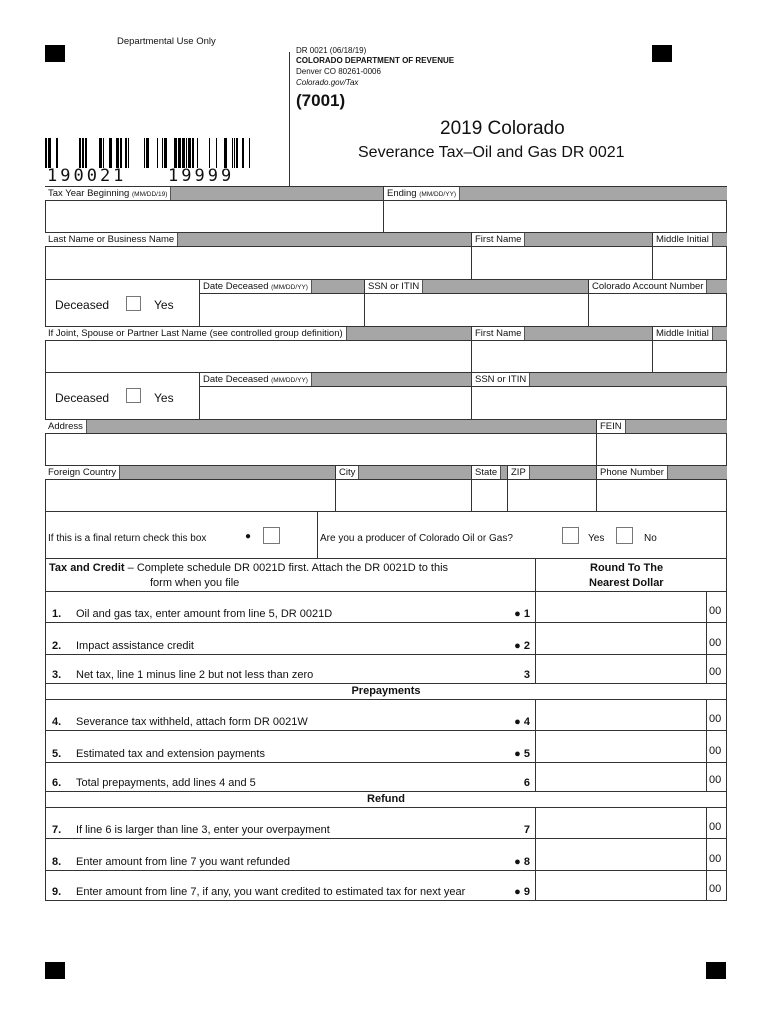  I want to click on barcode-number-left: 190021, so click(87, 176).